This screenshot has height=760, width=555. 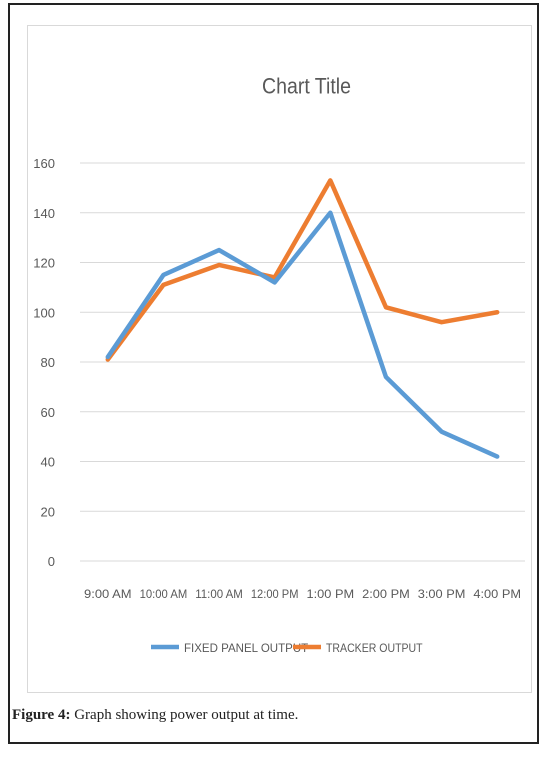 What do you see at coordinates (184, 715) in the screenshot?
I see `caption-text: Graph showing power output at time.` at bounding box center [184, 715].